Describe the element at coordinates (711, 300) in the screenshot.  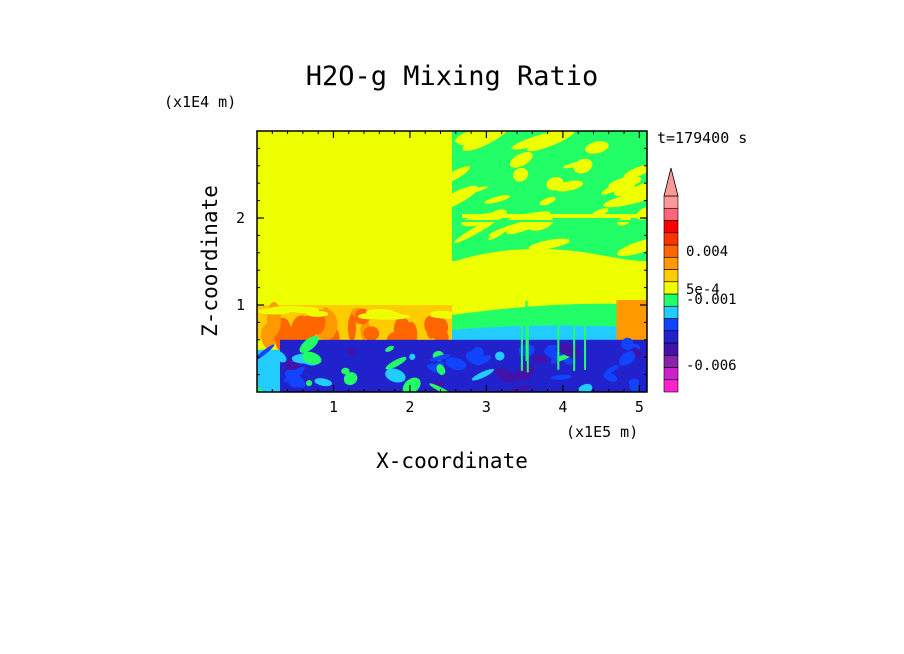
I see `colorbar-label: -0.001` at that location.